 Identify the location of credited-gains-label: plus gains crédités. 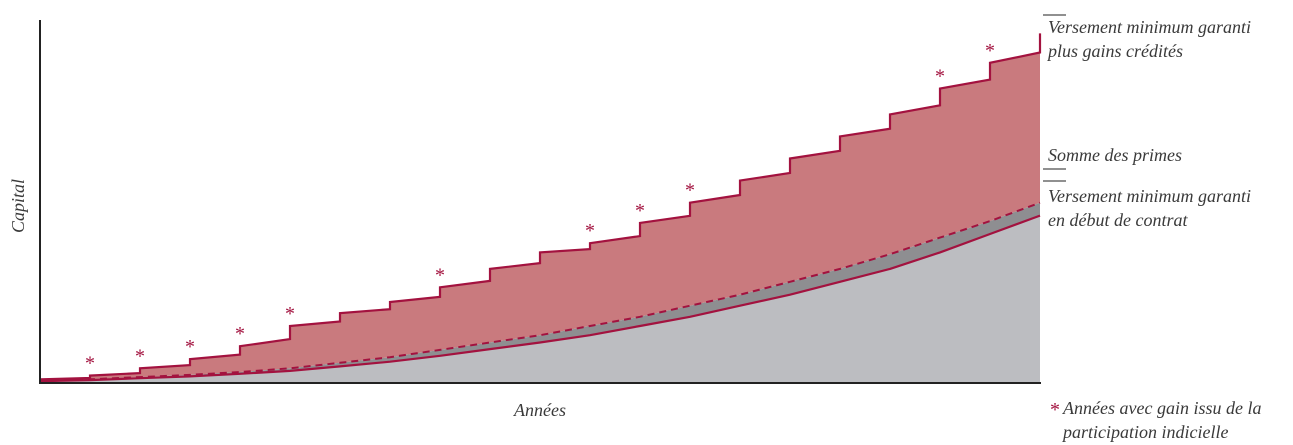
(1114, 51).